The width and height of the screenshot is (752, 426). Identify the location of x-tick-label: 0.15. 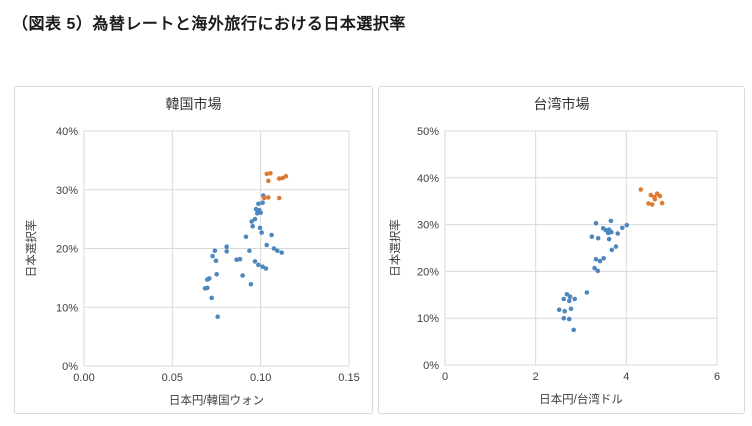
(348, 378).